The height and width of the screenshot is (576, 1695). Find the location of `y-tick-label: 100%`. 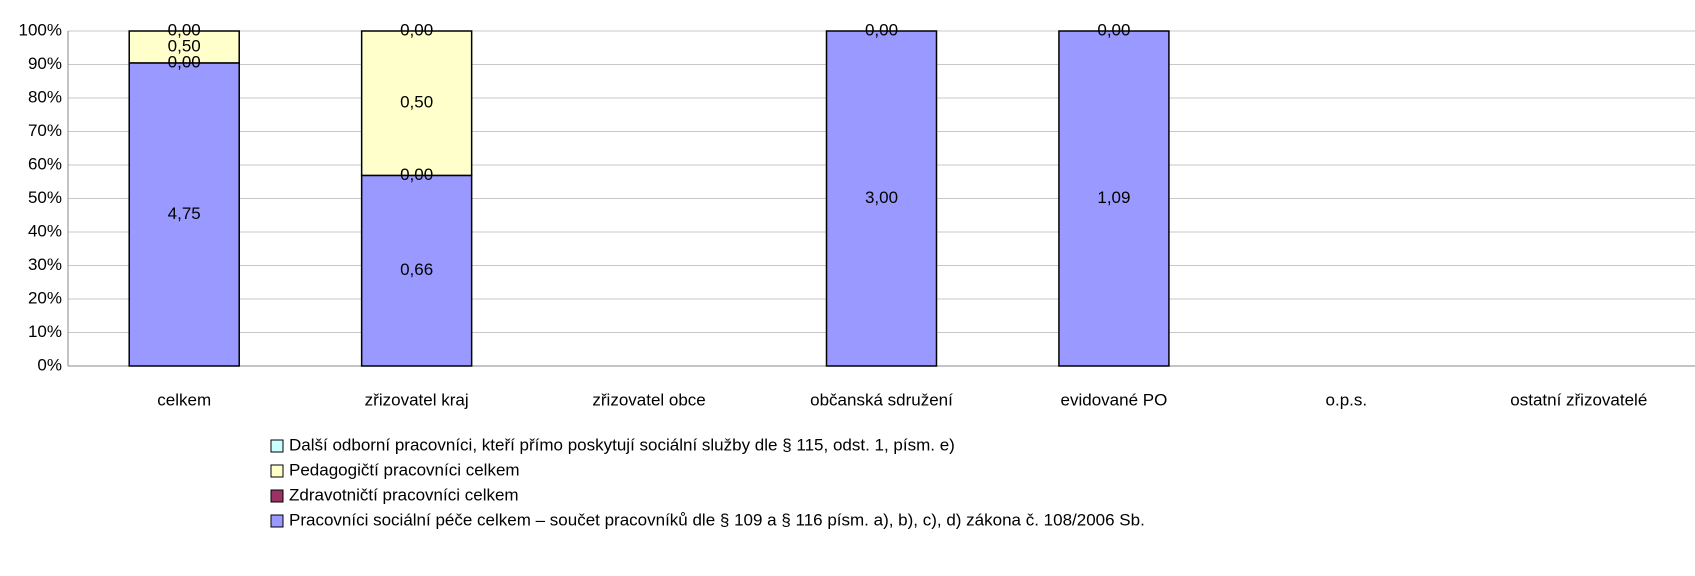

y-tick-label: 100% is located at coordinates (40, 29).